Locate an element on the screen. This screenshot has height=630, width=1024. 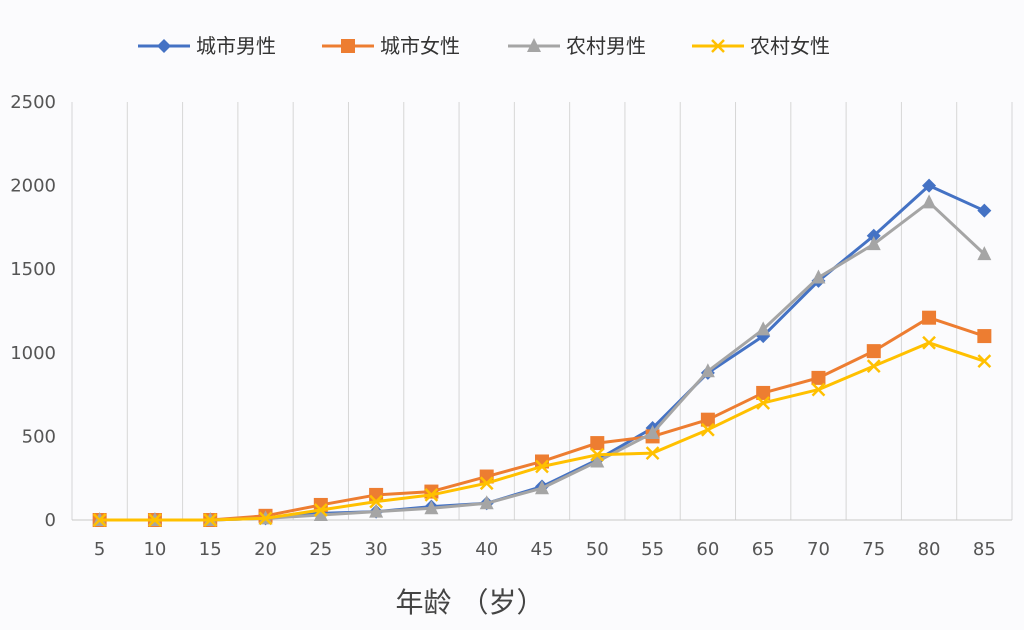
y-tick-label: 1500 is located at coordinates (33, 269).